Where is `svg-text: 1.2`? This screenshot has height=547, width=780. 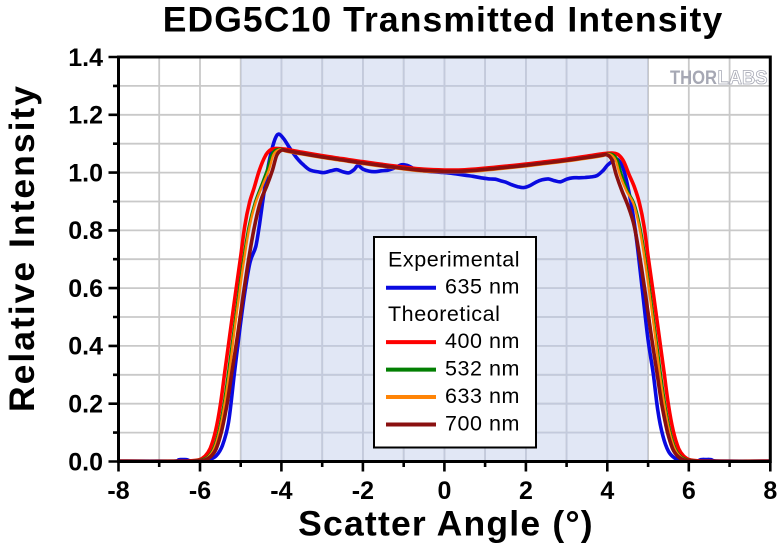
svg-text: 1.2 is located at coordinates (85, 116).